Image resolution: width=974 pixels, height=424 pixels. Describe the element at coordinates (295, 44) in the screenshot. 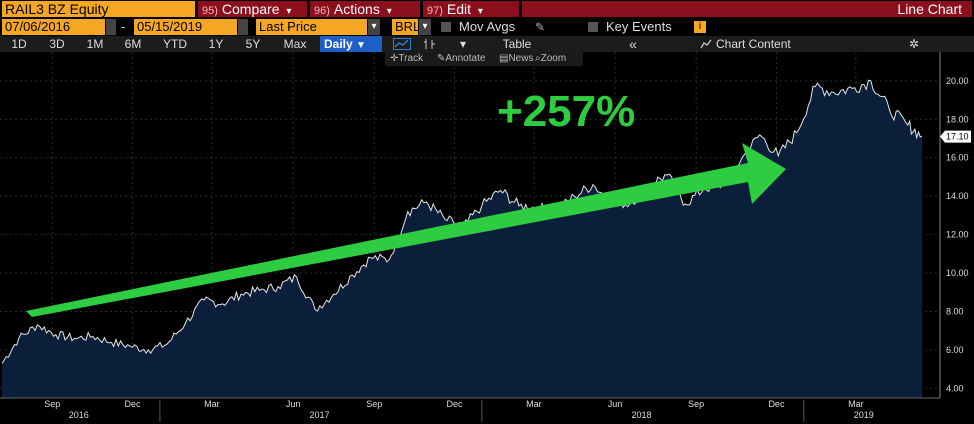

I see `period-max-button: Max` at that location.